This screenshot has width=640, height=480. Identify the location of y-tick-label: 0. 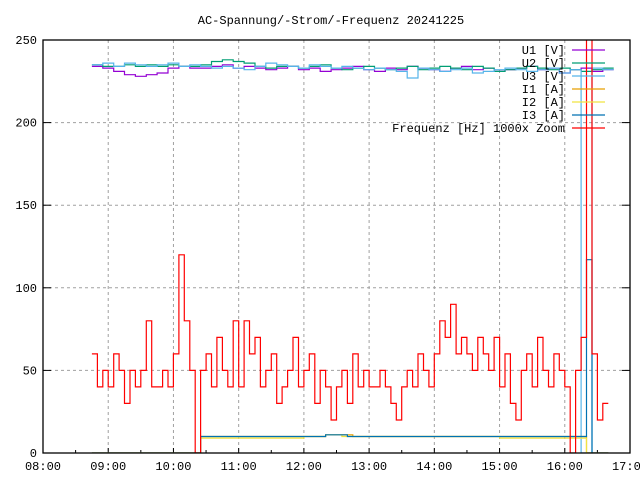
(33, 454).